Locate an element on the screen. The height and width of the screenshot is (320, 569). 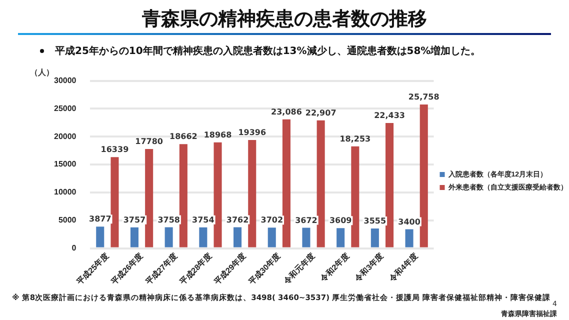
y-tick-label: 30000 is located at coordinates (65, 81).